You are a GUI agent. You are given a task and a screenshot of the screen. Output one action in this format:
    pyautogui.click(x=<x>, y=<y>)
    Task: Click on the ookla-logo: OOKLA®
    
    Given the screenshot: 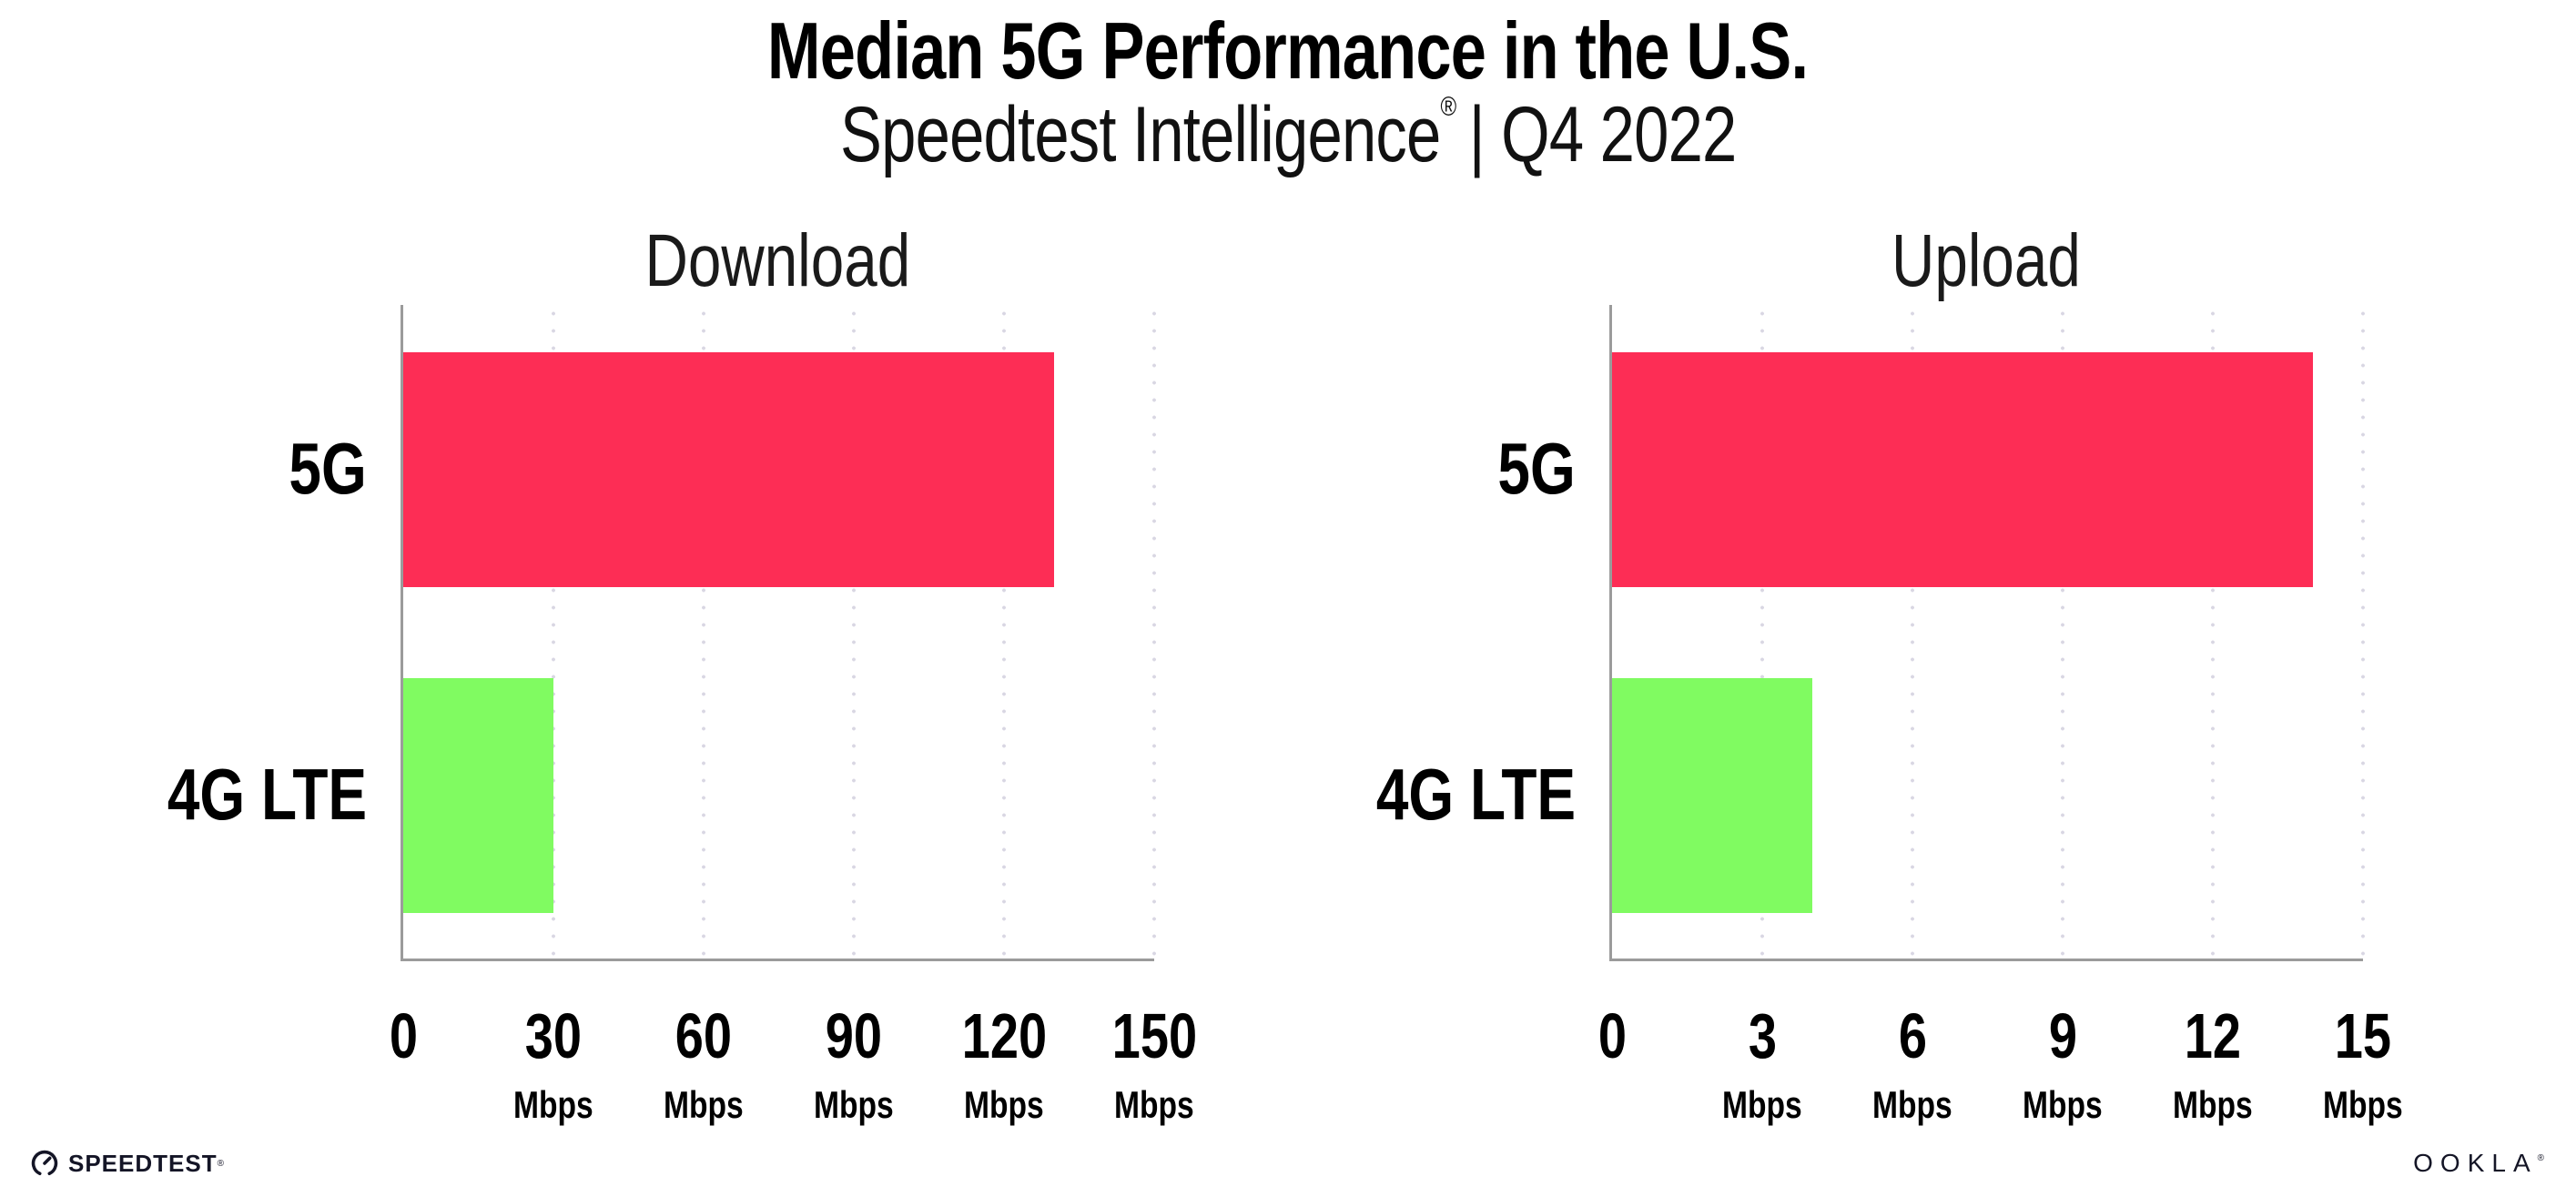 What is the action you would take?
    pyautogui.click(x=2478, y=1160)
    